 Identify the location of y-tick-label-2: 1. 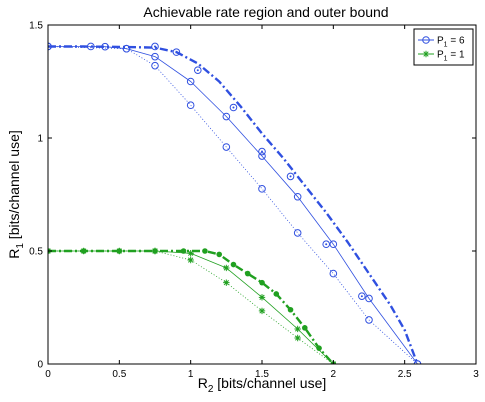
(40, 139).